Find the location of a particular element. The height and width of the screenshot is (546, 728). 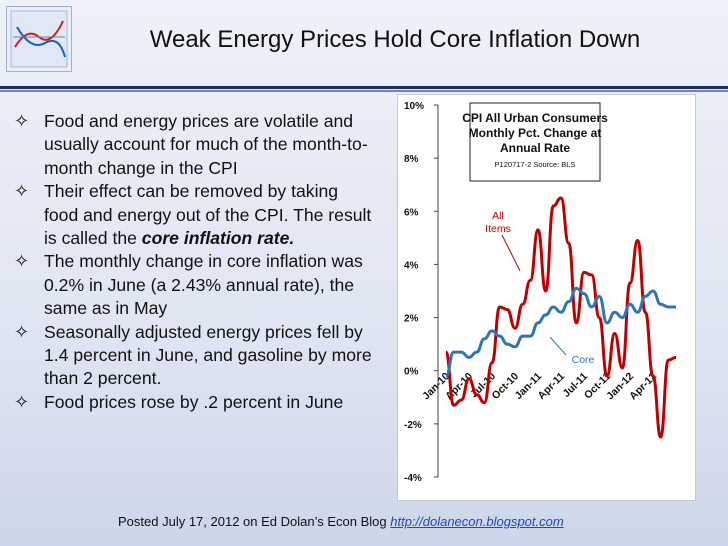

series-line-all-items is located at coordinates (560, 317).